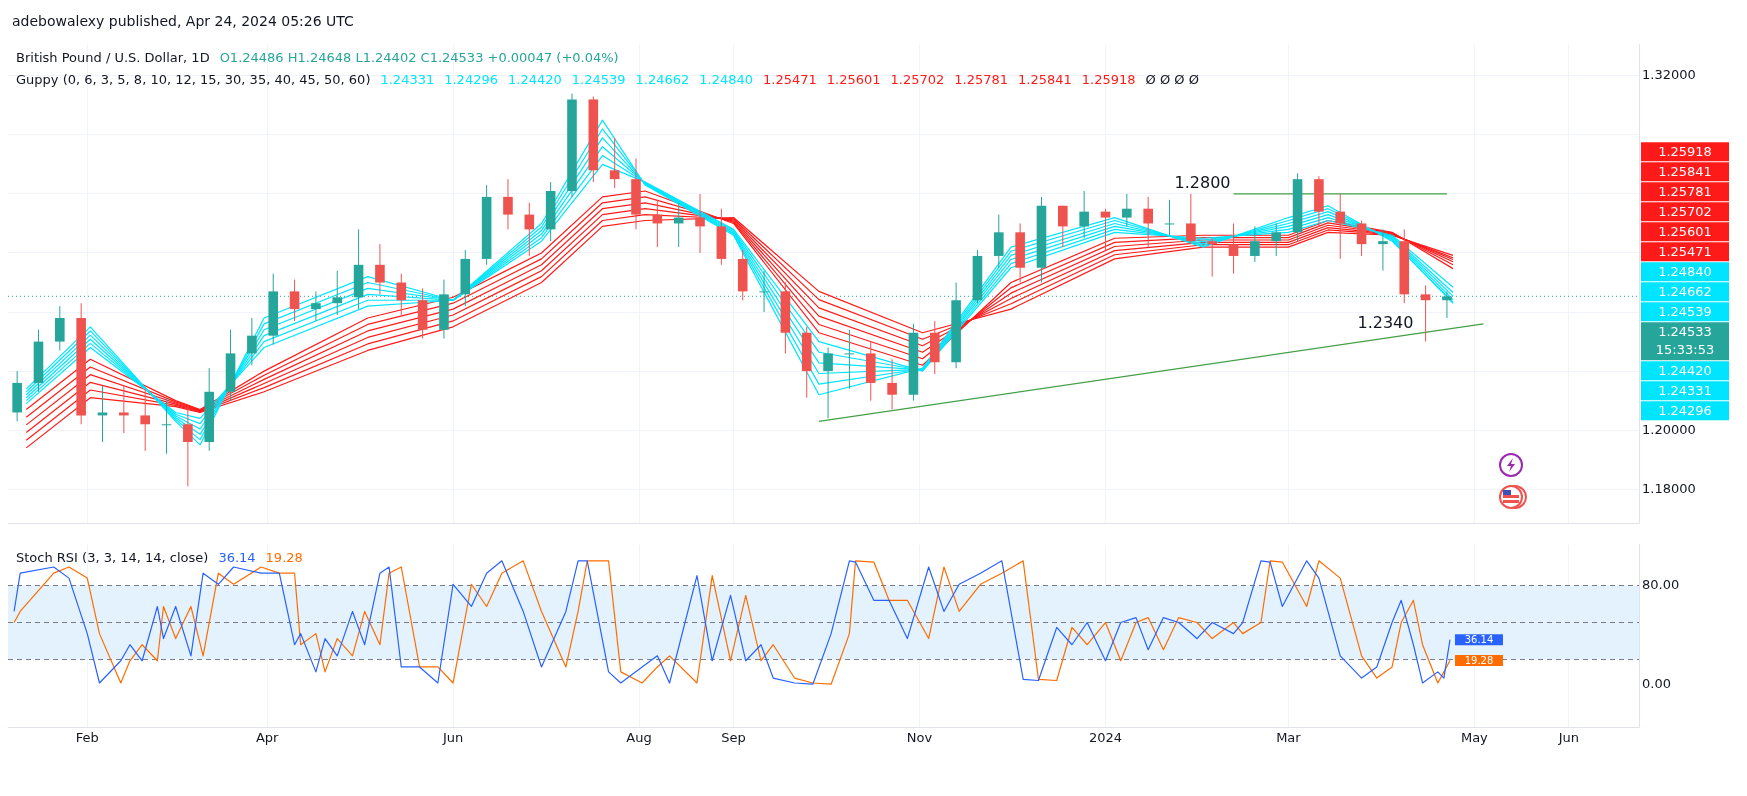 This screenshot has width=1747, height=796. I want to click on legend-title: Guppy (0, 6, 3, 5, 8, 10, 12, 15, 30, 35, 40, 45, 50, 60), so click(193, 80).